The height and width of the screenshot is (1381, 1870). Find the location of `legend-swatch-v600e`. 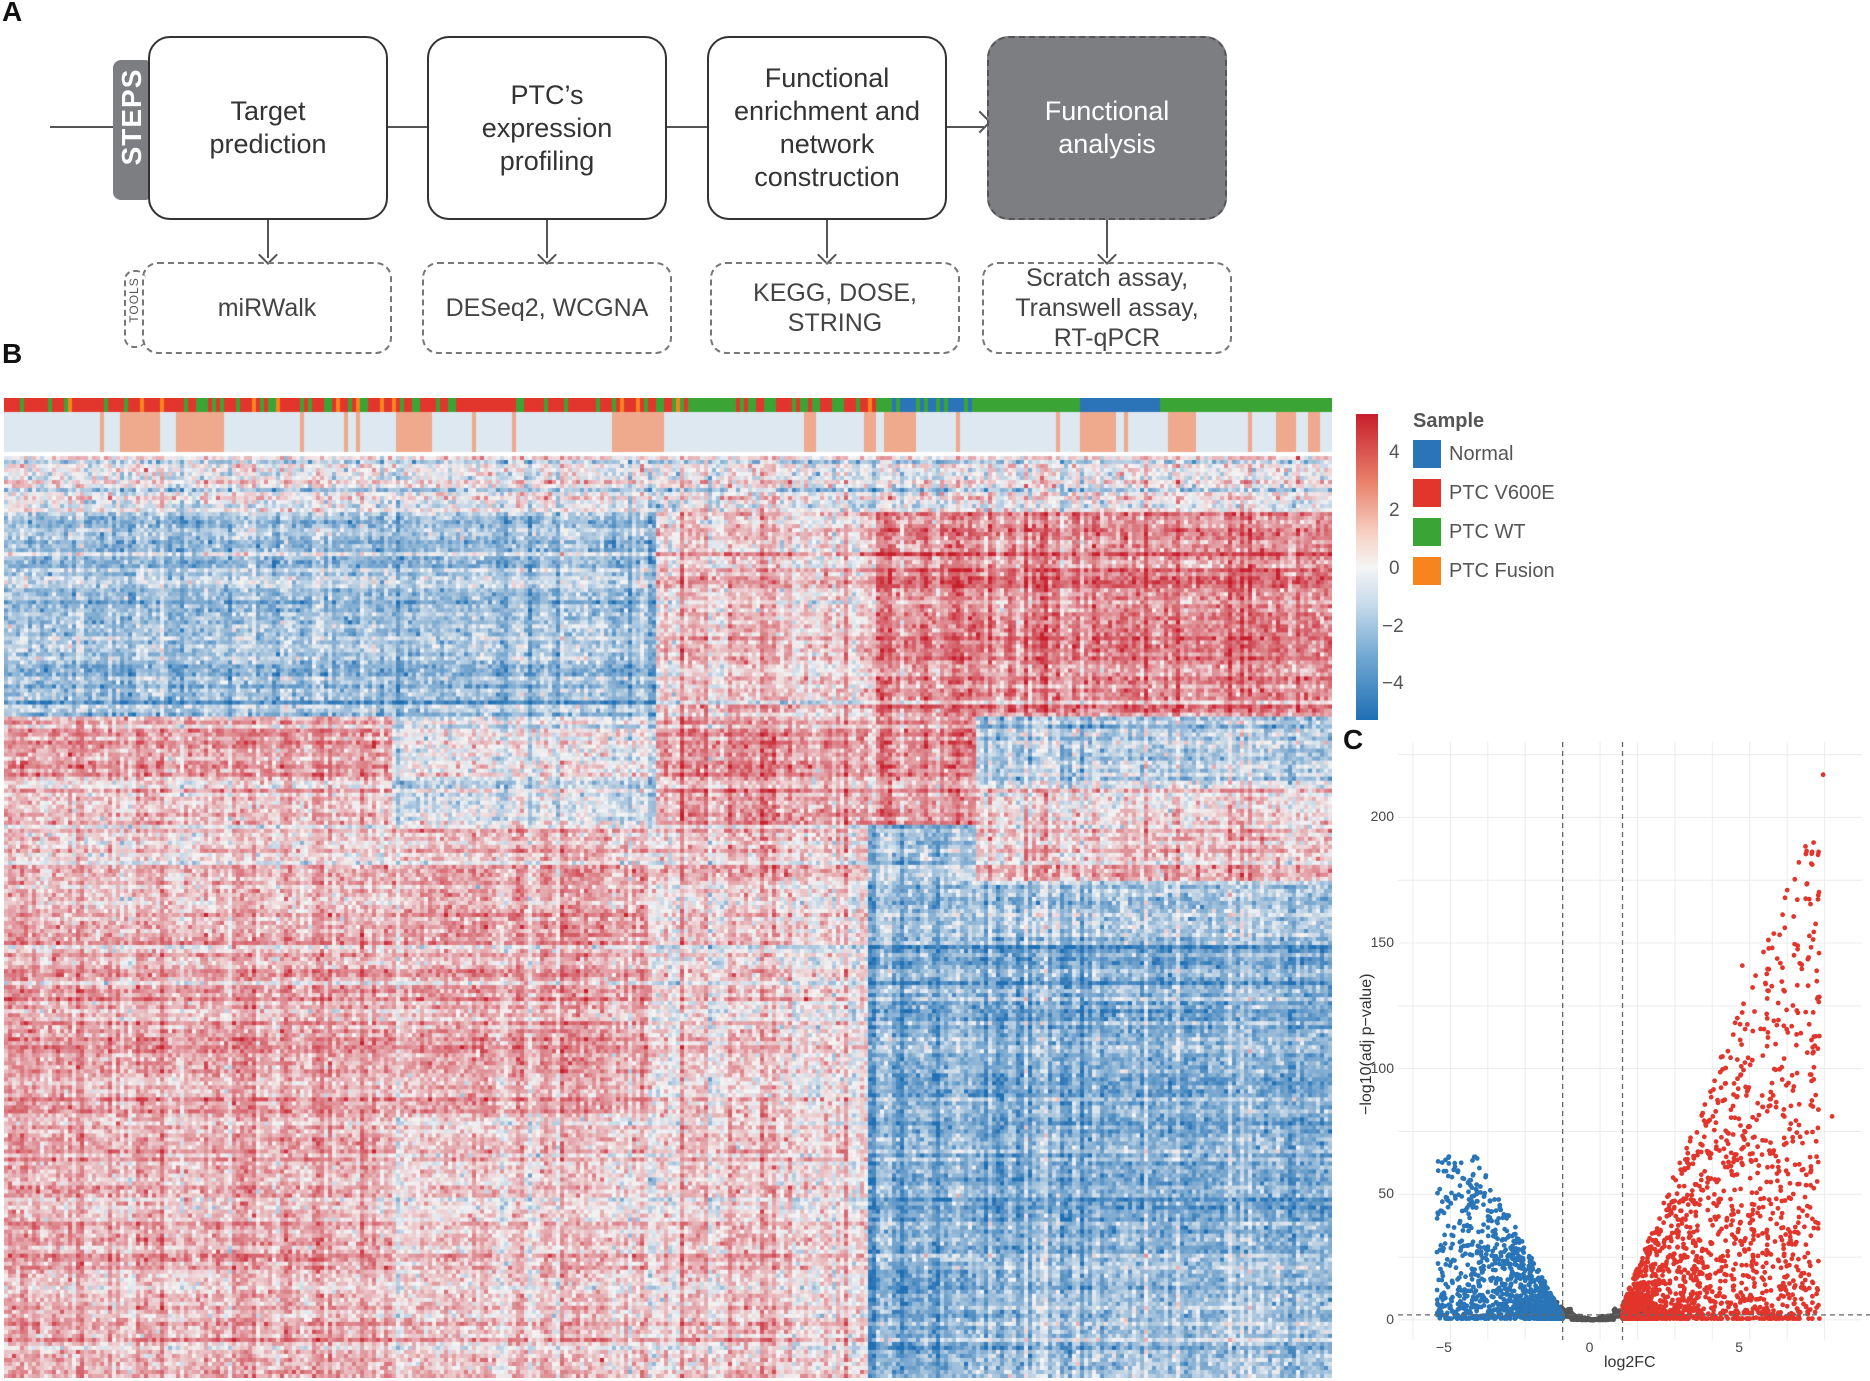

legend-swatch-v600e is located at coordinates (1427, 493).